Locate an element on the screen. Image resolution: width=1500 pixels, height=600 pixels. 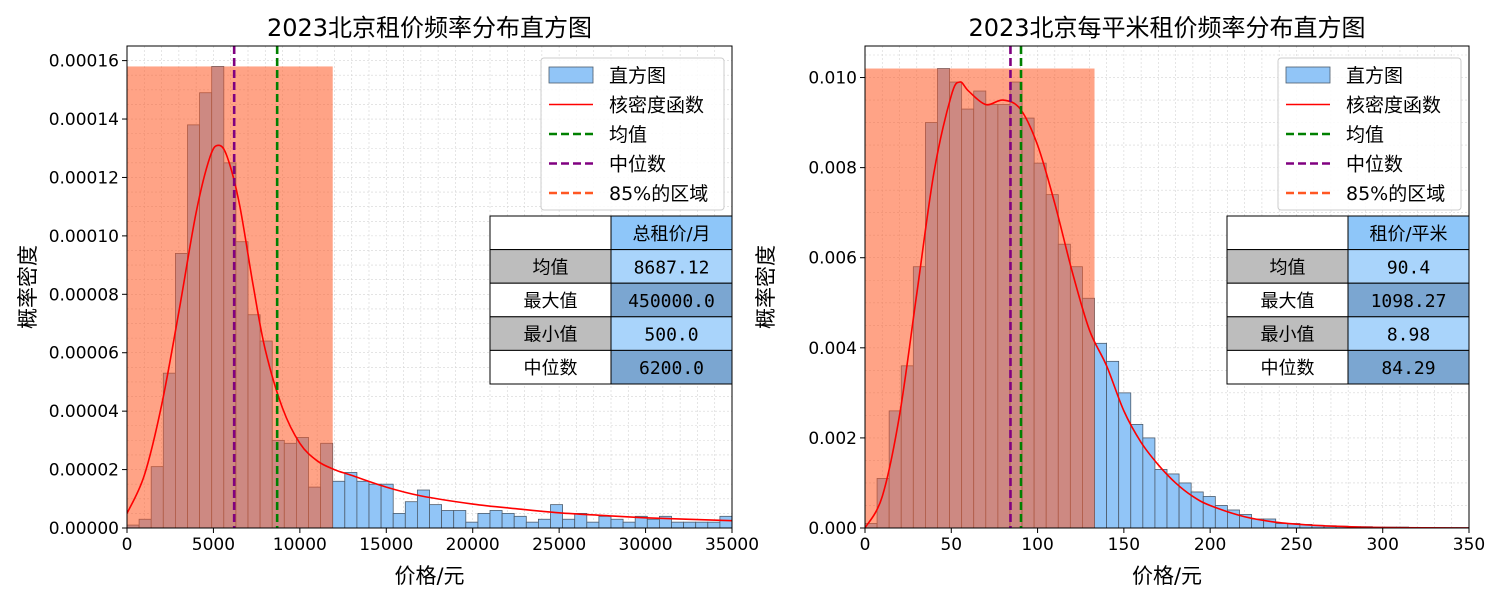
x-tick-label: 15000 is located at coordinates (386, 545).